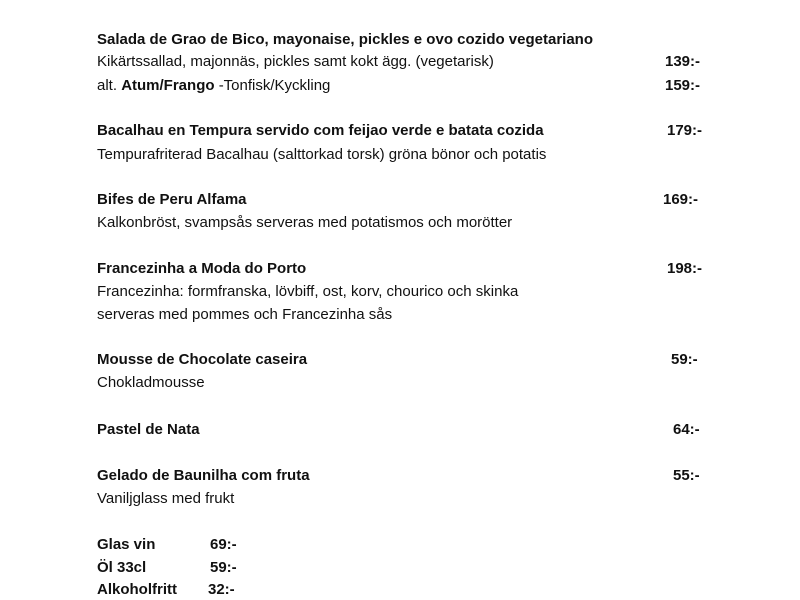 This screenshot has height=600, width=800. I want to click on item-alternative: alt. Atum/Frango -Tonfisk/Kyckling, so click(213, 86).